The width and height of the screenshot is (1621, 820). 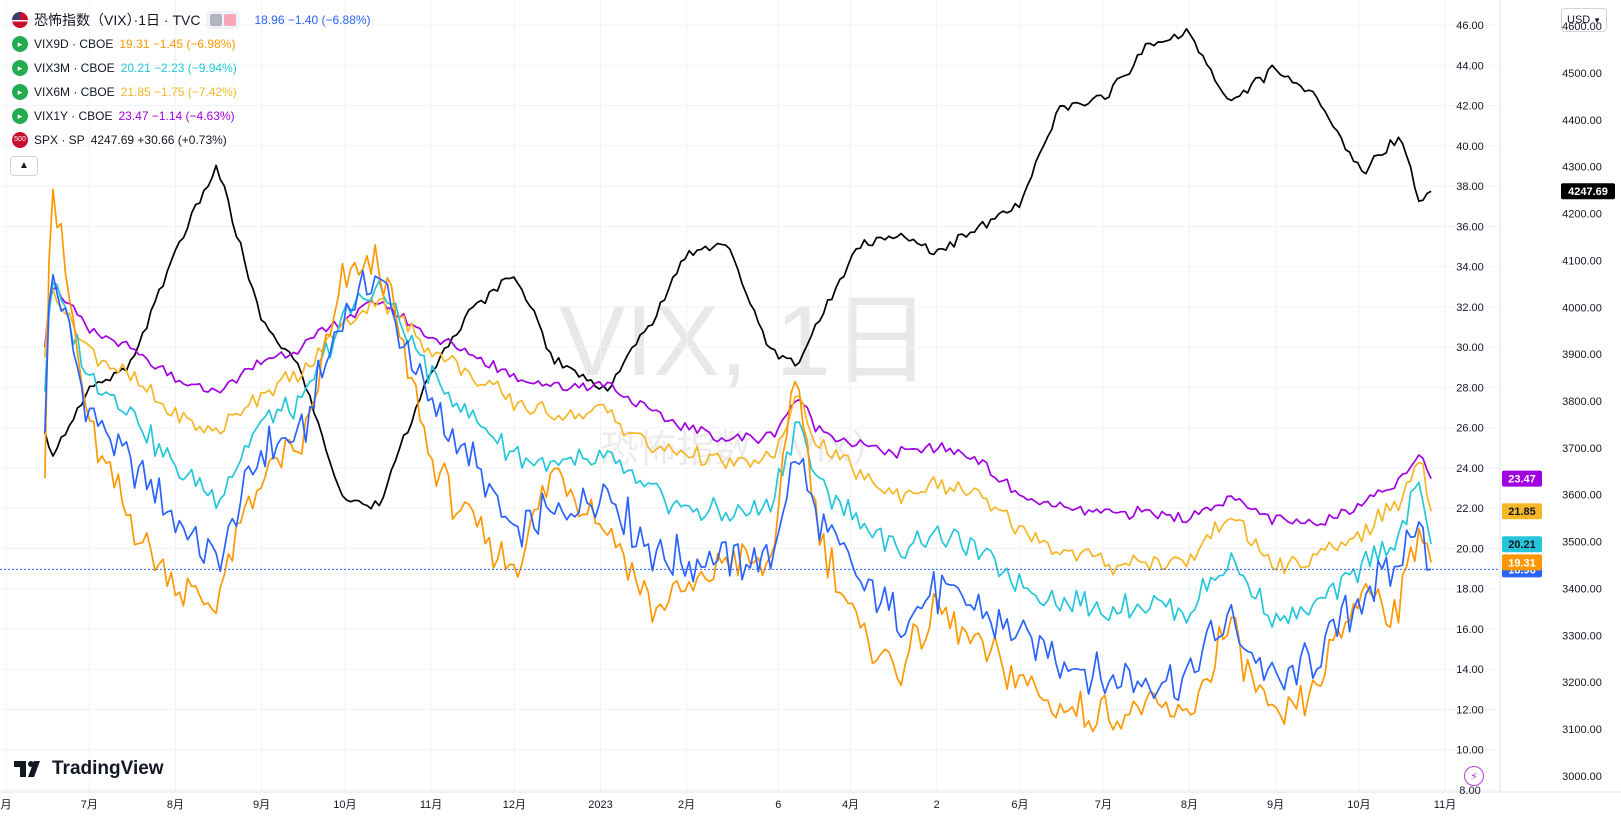 What do you see at coordinates (1470, 388) in the screenshot?
I see `left-axis-tick-label: 28.00` at bounding box center [1470, 388].